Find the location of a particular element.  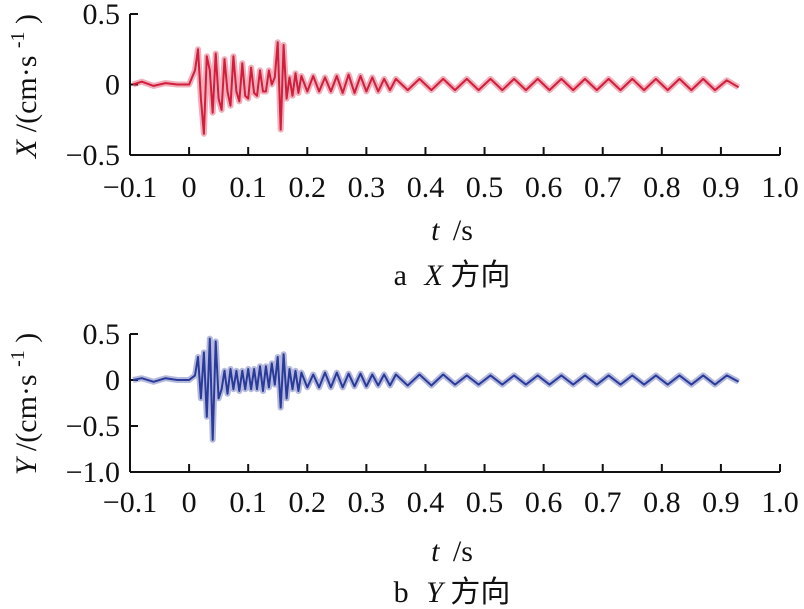

panel-b-y-axis-var: Y is located at coordinates (26, 465).